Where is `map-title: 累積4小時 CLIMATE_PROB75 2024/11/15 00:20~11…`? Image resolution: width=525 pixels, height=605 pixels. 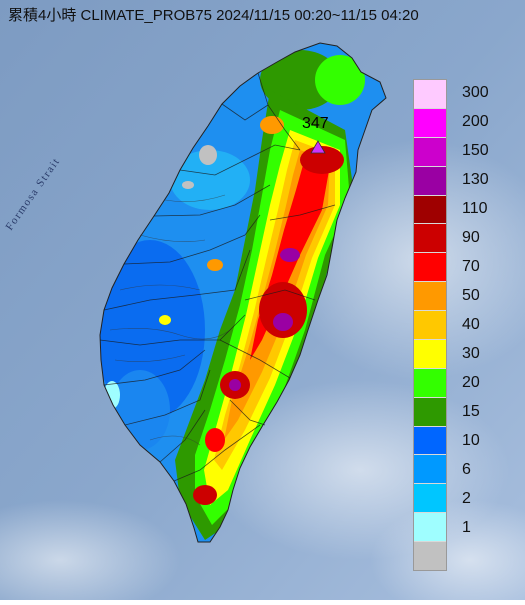 map-title: 累積4小時 CLIMATE_PROB75 2024/11/15 00:20~11… is located at coordinates (213, 15).